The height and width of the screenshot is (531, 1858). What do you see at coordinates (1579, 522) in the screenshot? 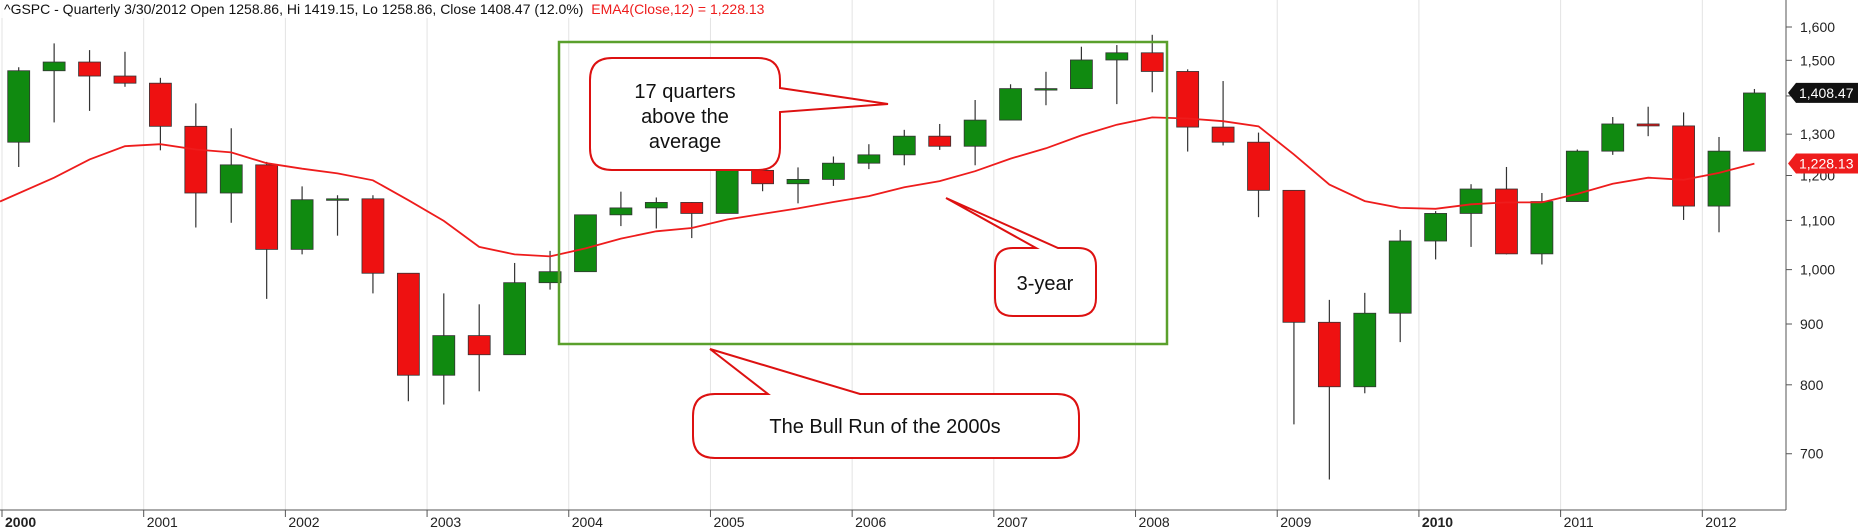
I see `x-tick-label: 2011` at bounding box center [1579, 522].